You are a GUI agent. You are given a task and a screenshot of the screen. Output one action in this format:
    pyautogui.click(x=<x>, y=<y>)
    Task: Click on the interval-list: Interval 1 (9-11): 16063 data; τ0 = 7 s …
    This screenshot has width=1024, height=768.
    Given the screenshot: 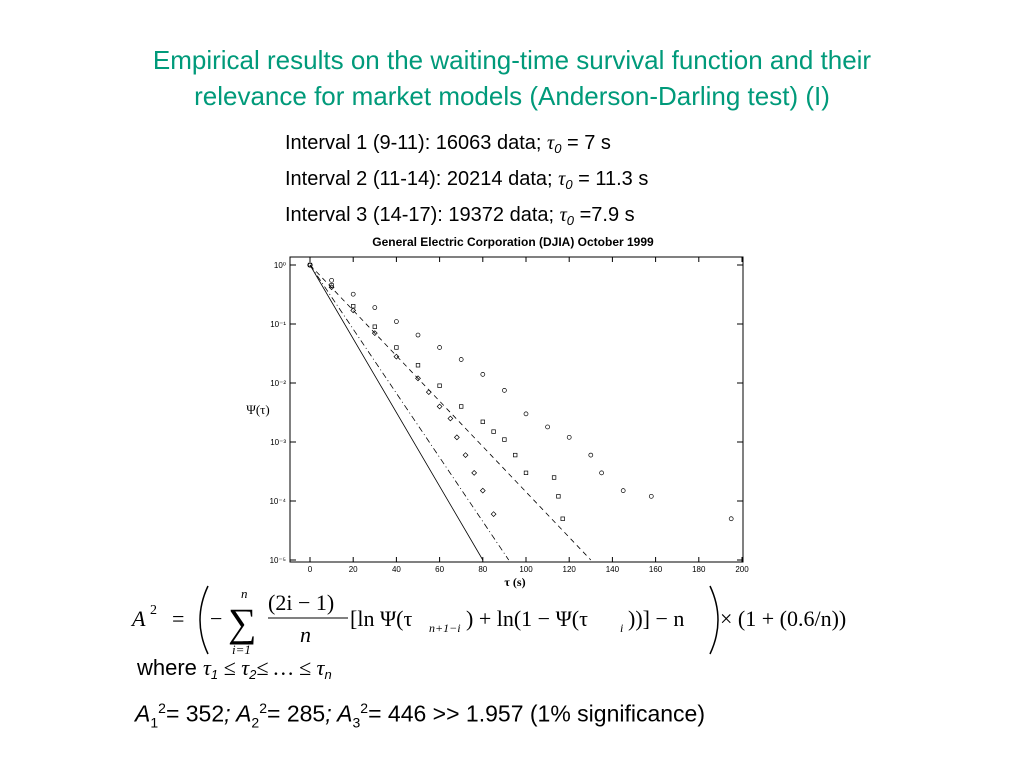 What is the action you would take?
    pyautogui.click(x=466, y=182)
    